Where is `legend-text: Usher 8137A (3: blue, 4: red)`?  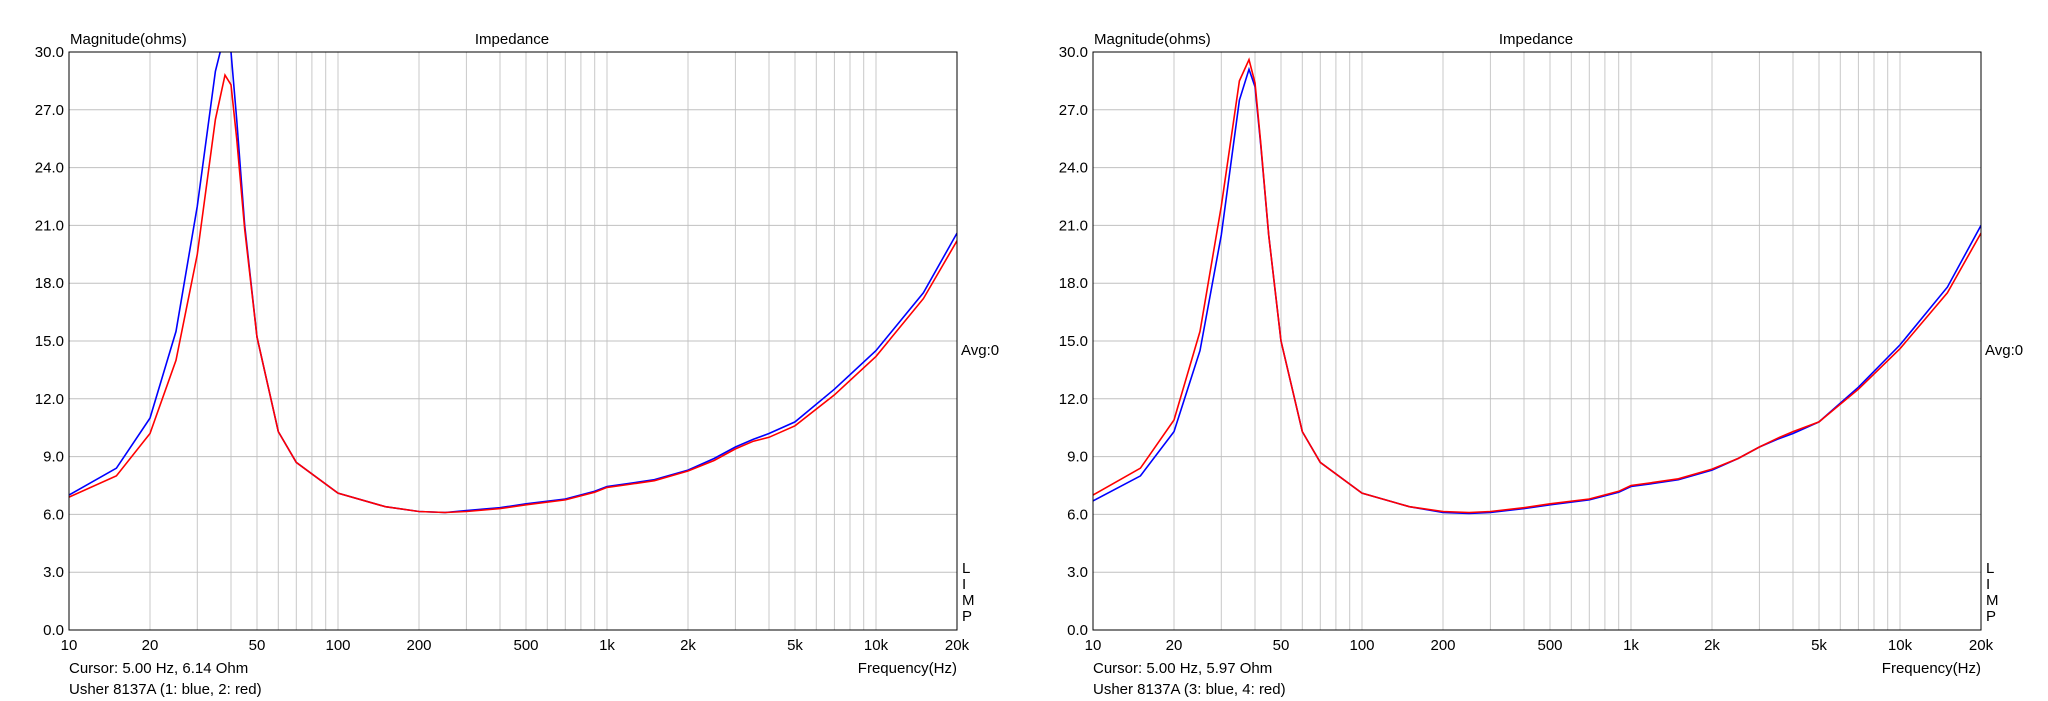
legend-text: Usher 8137A (3: blue, 4: red) is located at coordinates (1189, 689).